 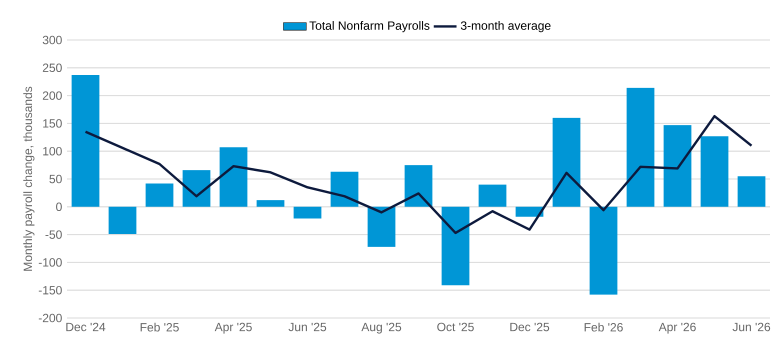 I want to click on x-tick-label: Feb '26, so click(x=603, y=327).